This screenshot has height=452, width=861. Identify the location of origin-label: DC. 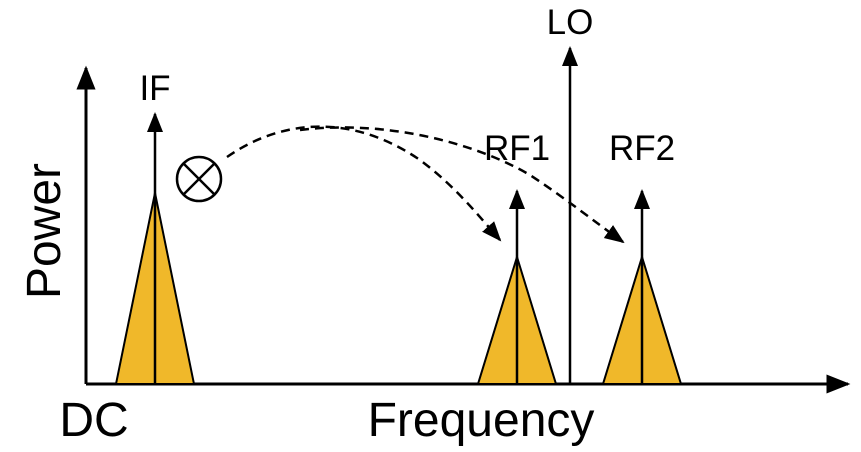
(93, 420).